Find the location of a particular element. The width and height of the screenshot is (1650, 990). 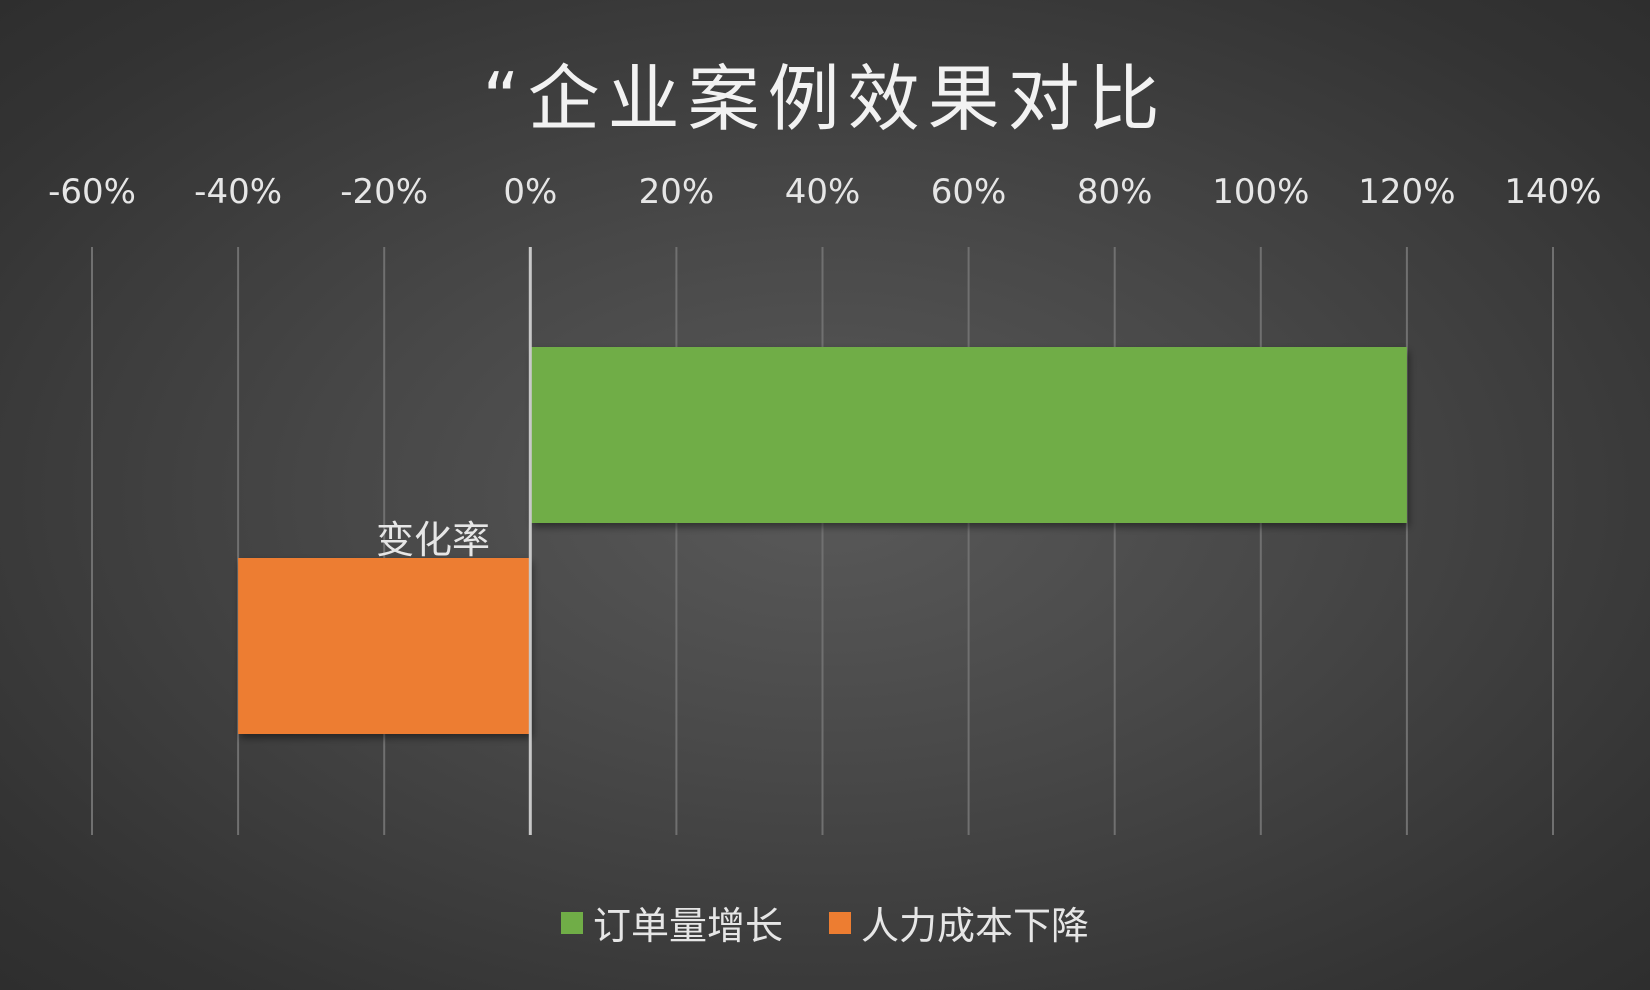

legend-label: 人力成本下降 is located at coordinates (975, 926).